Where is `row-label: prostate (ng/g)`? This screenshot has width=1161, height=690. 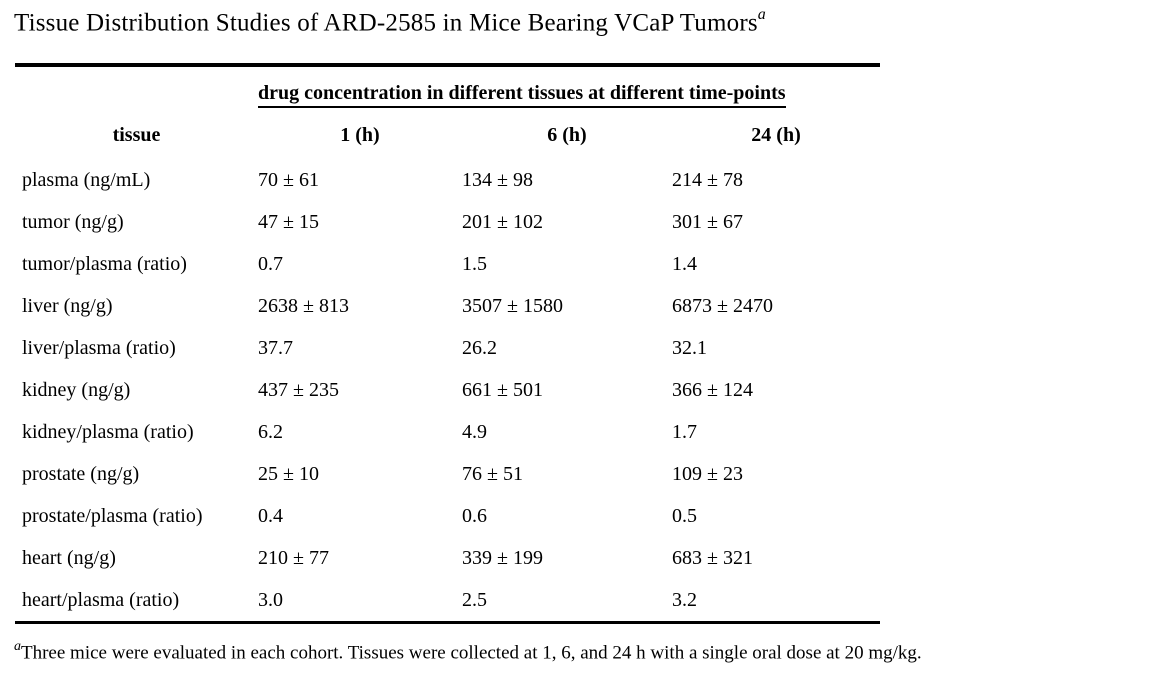
row-label: prostate (ng/g) is located at coordinates (81, 473).